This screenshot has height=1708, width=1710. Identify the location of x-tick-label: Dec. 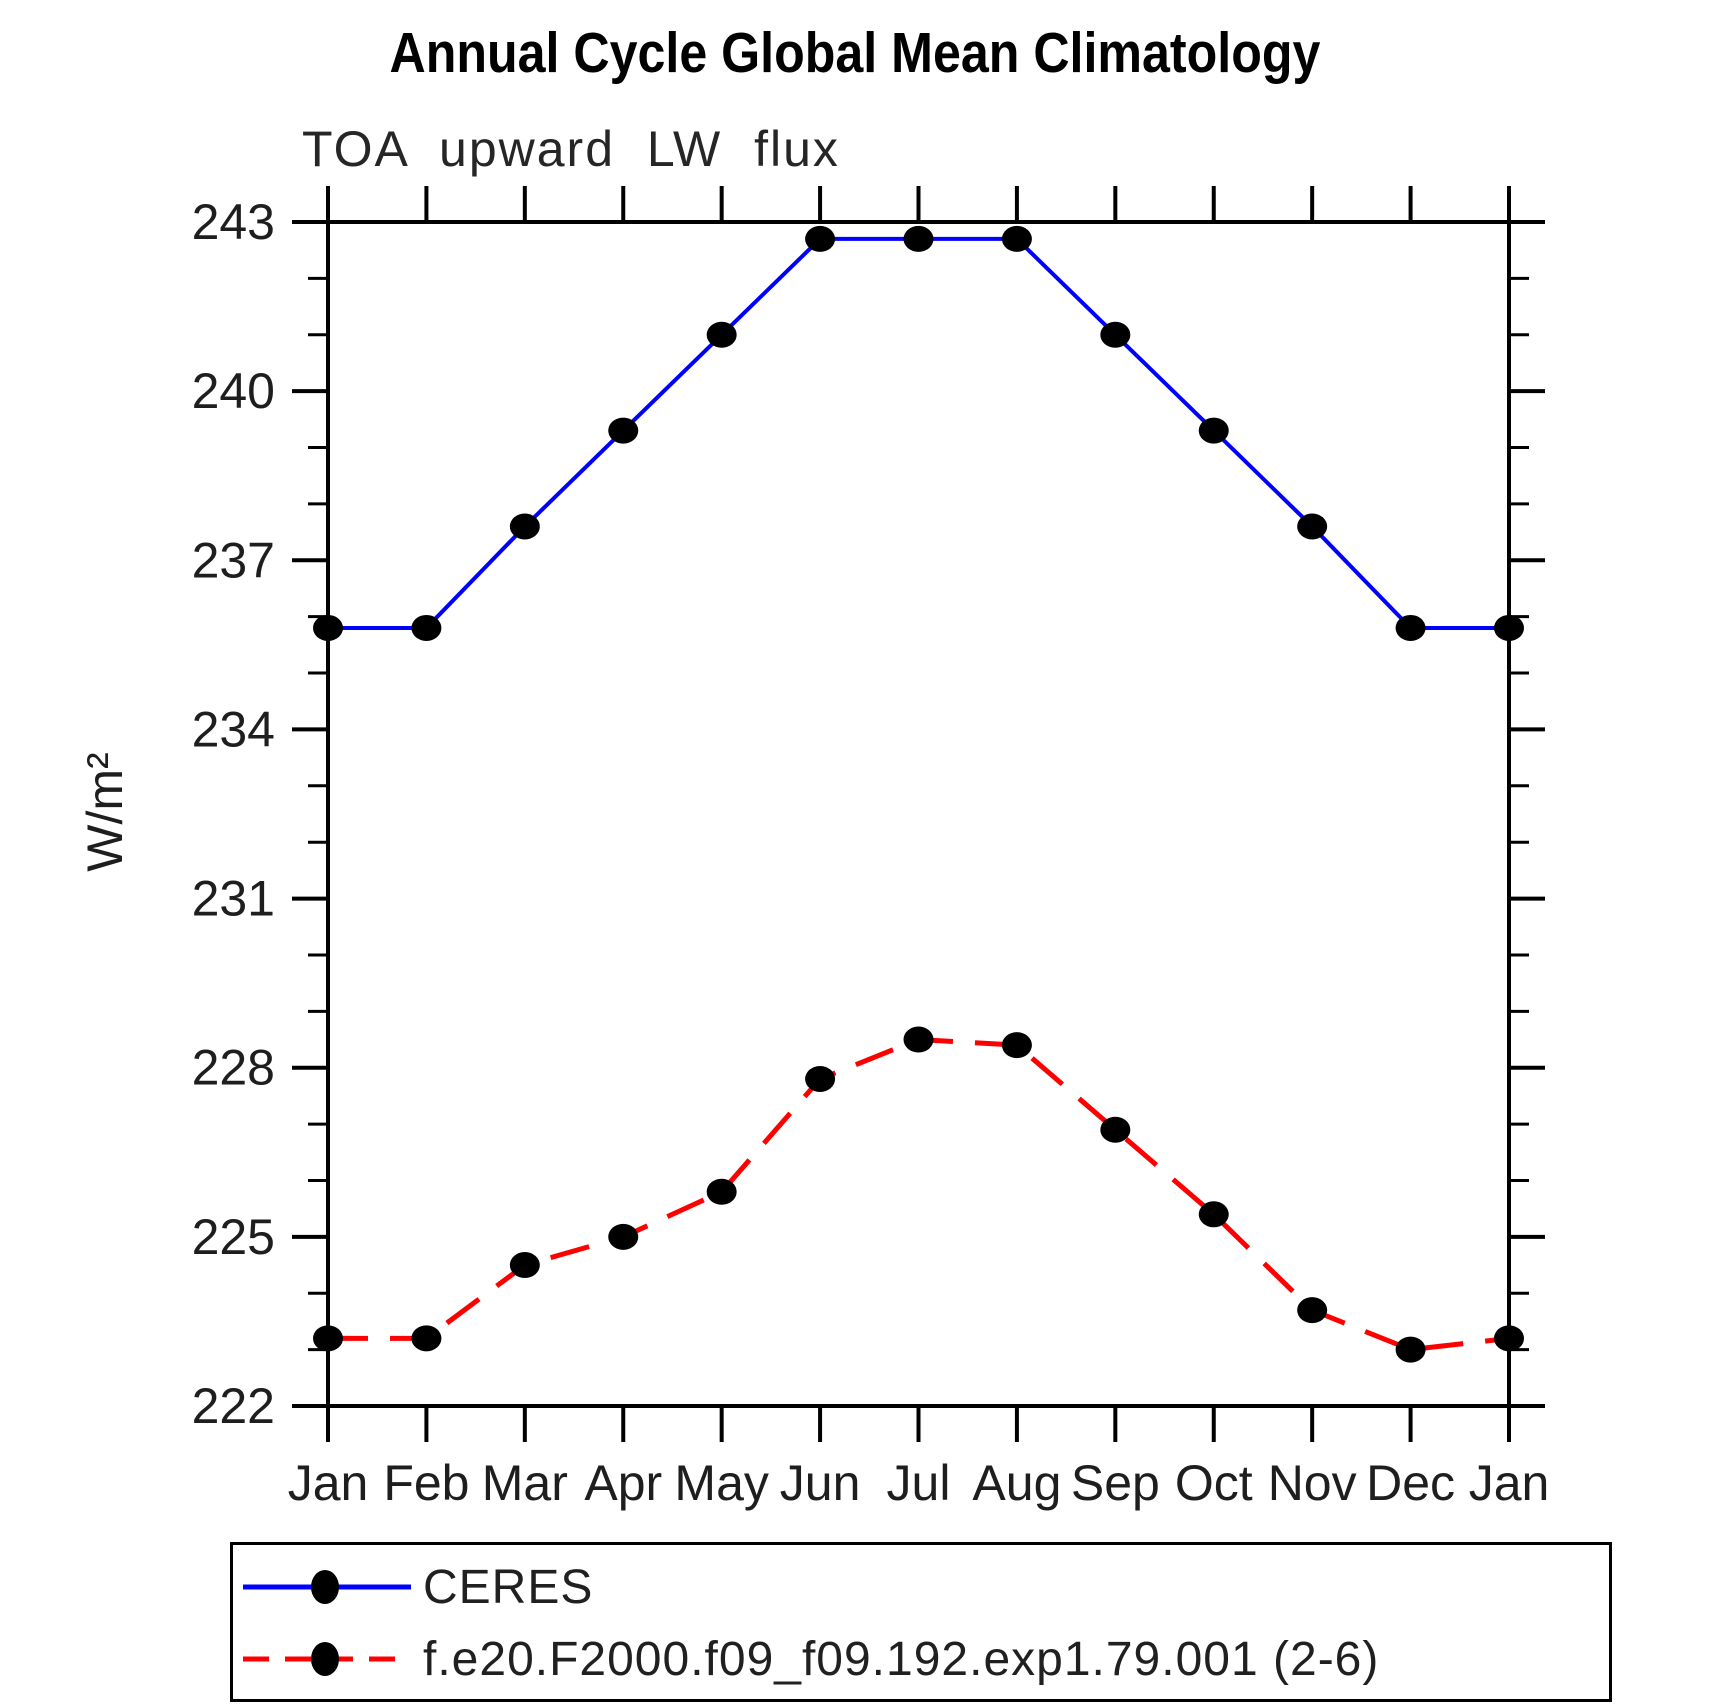
(1410, 1483).